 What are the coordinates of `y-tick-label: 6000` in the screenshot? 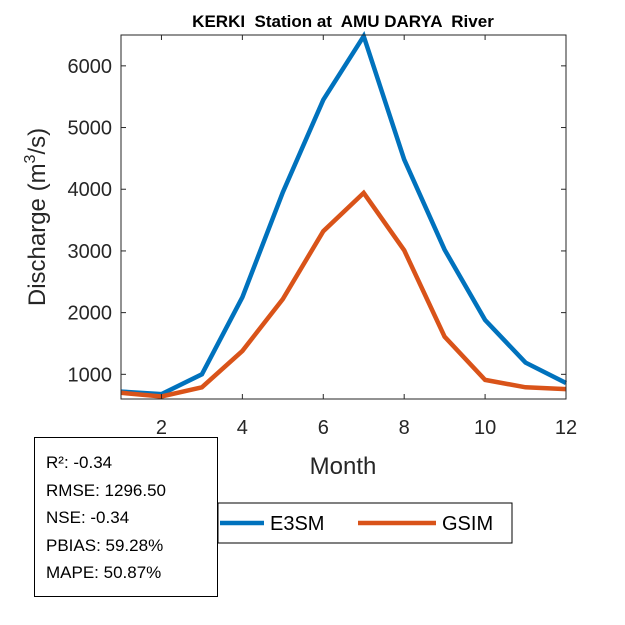 It's located at (90, 67).